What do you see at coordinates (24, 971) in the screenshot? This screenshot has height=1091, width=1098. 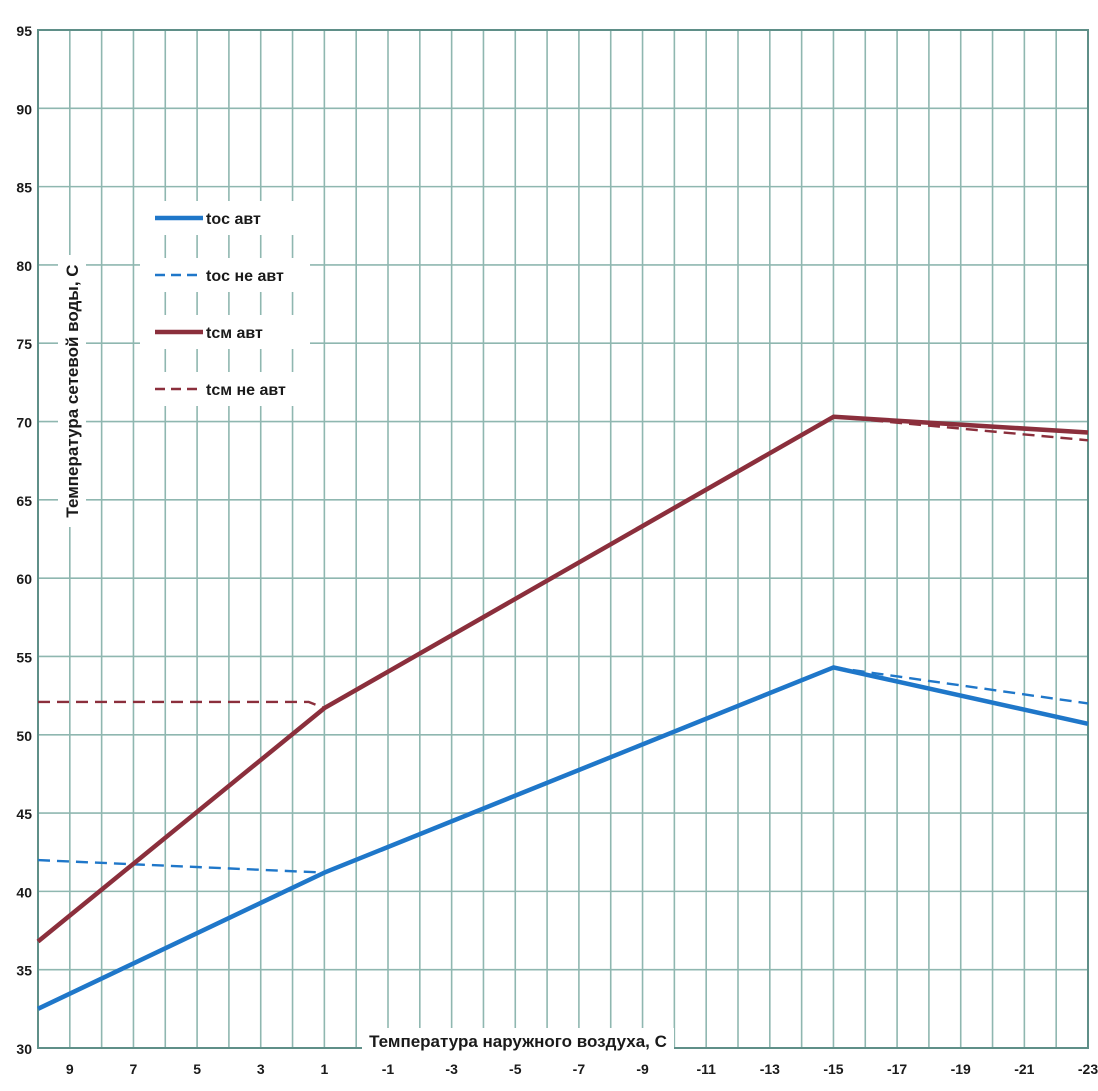 I see `y-tick-label: 35` at bounding box center [24, 971].